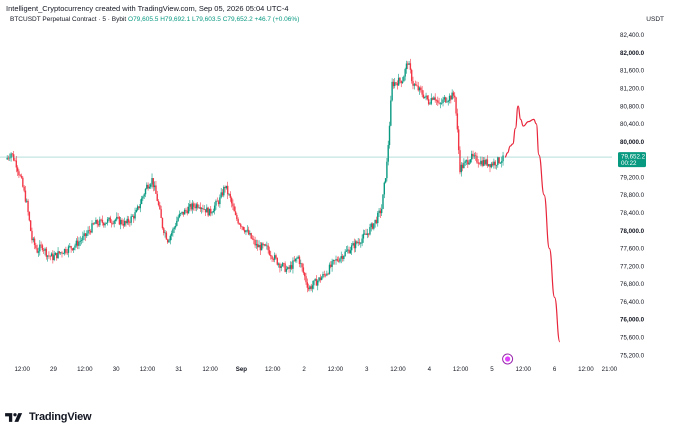 This screenshot has width=680, height=430. I want to click on y-tick-label: 76,000.0, so click(632, 320).